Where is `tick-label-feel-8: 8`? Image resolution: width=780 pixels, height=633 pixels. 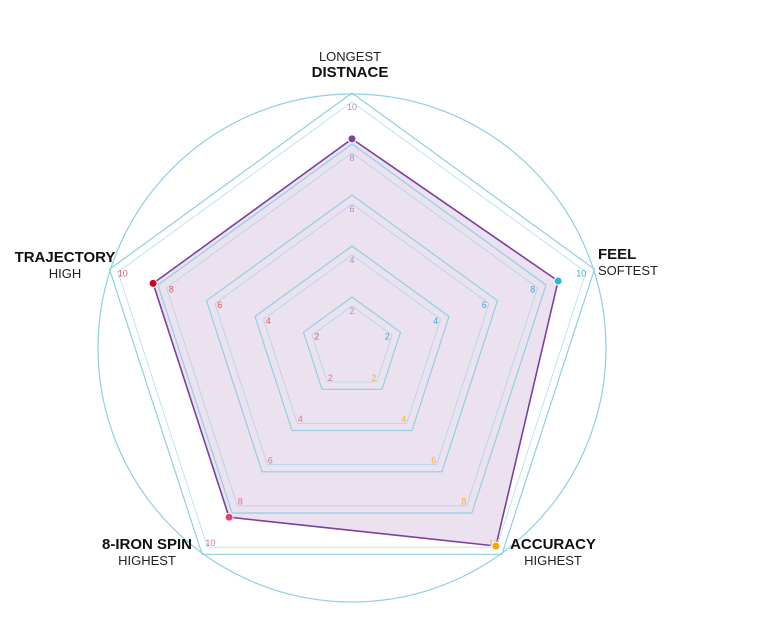 tick-label-feel-8: 8 is located at coordinates (532, 289).